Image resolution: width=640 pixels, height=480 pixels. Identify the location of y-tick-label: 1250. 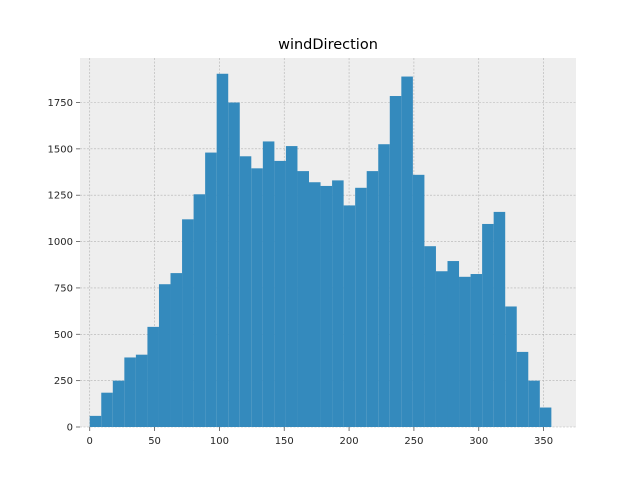
(60, 196).